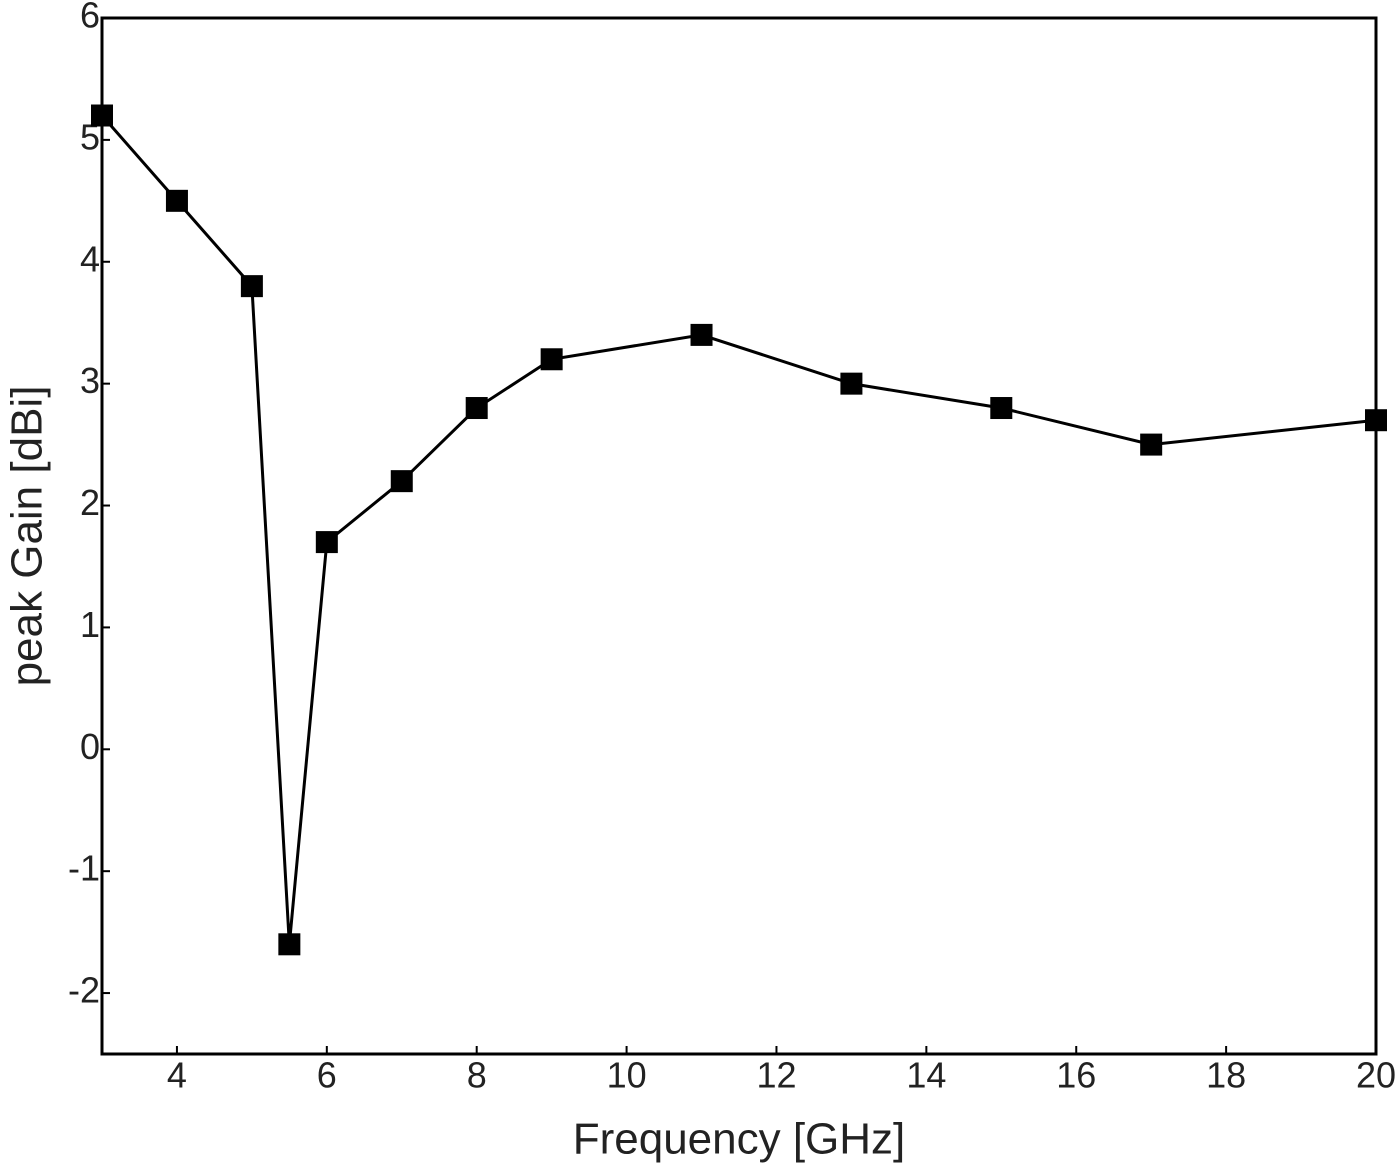 The width and height of the screenshot is (1400, 1174). Describe the element at coordinates (90, 624) in the screenshot. I see `y-tick-label: 1` at that location.